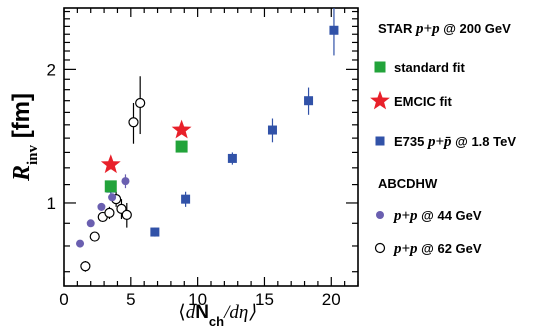  What do you see at coordinates (146, 166) in the screenshot?
I see `series-square` at bounding box center [146, 166].